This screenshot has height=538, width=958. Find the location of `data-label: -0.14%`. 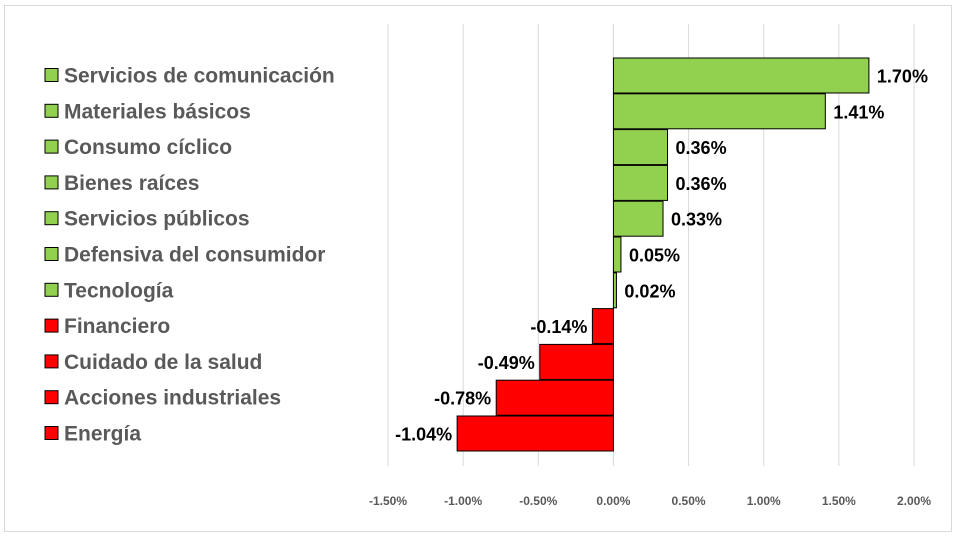

data-label: -0.14% is located at coordinates (558, 327).